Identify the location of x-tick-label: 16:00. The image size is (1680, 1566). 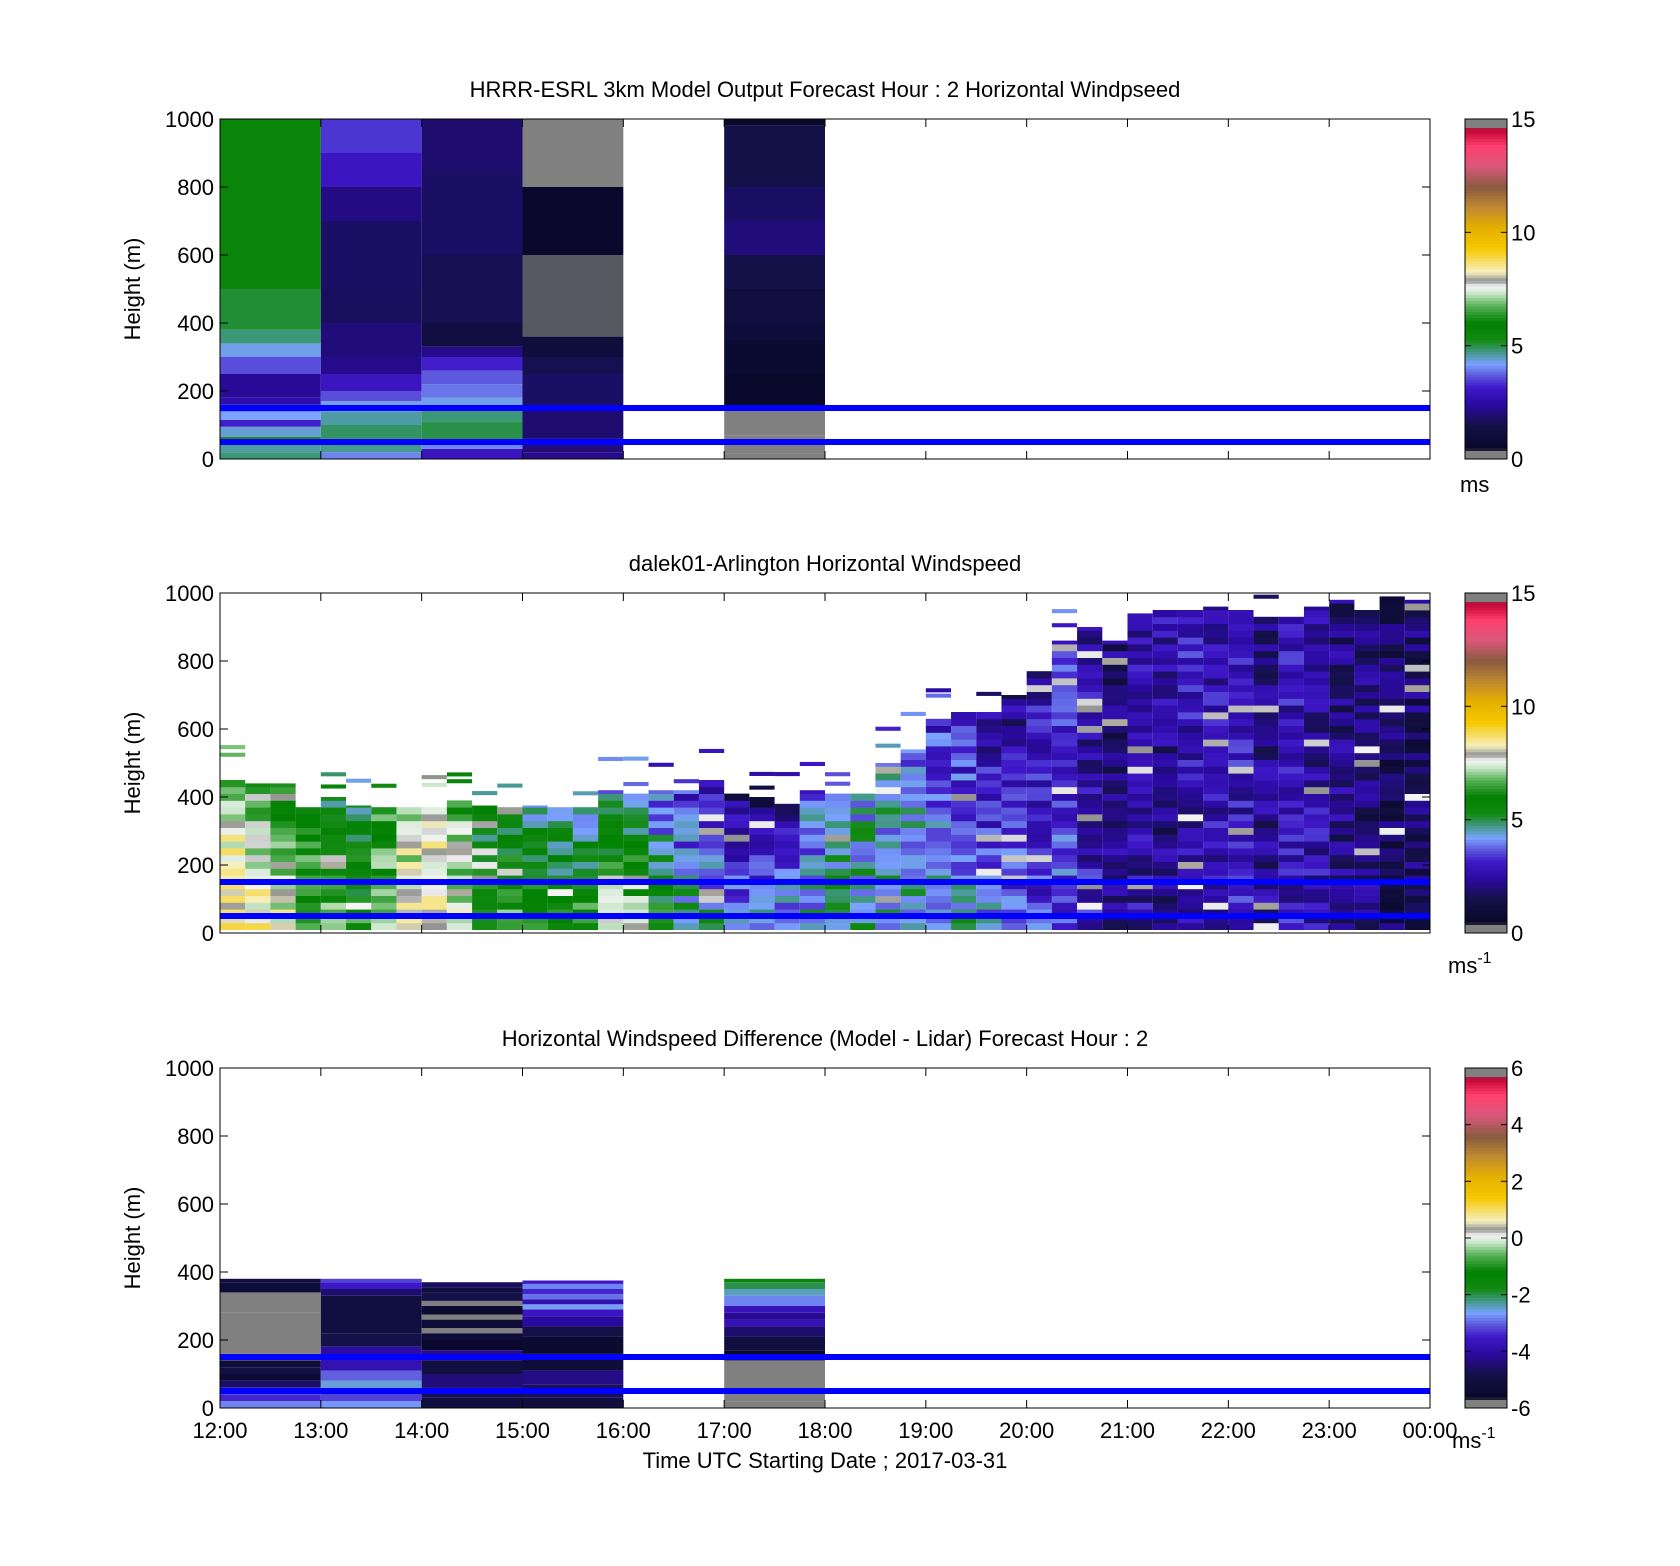
(623, 1430).